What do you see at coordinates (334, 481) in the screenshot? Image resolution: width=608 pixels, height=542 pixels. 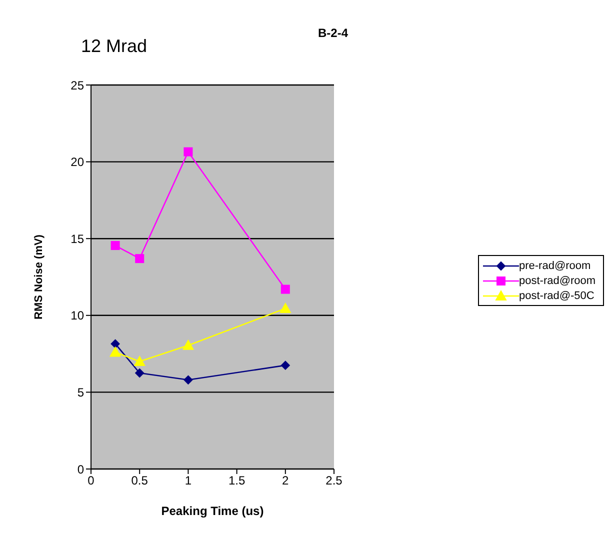 I see `x-tick-label: 2.5` at bounding box center [334, 481].